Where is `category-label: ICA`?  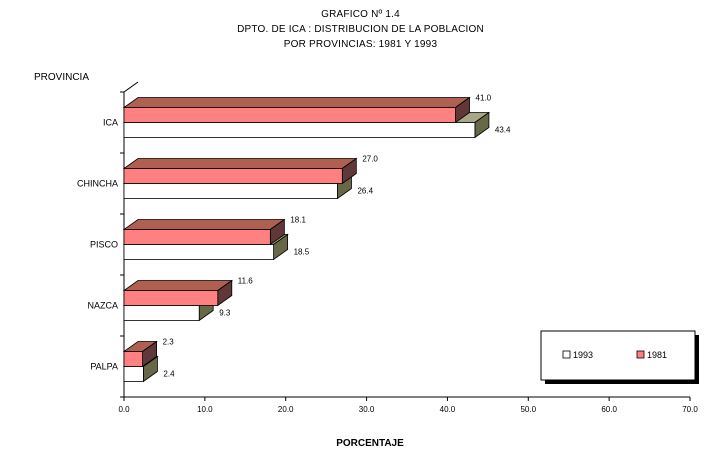
category-label: ICA is located at coordinates (110, 123).